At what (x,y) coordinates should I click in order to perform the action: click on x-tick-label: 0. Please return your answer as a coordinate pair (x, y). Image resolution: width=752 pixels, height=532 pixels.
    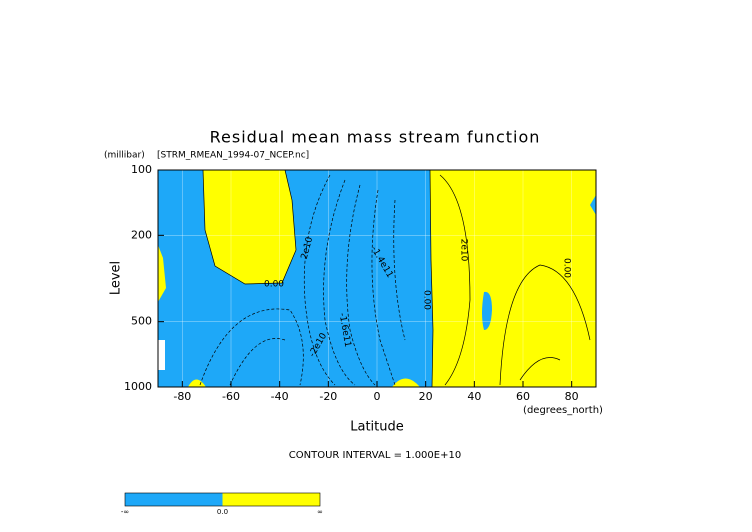
    Looking at the image, I should click on (377, 396).